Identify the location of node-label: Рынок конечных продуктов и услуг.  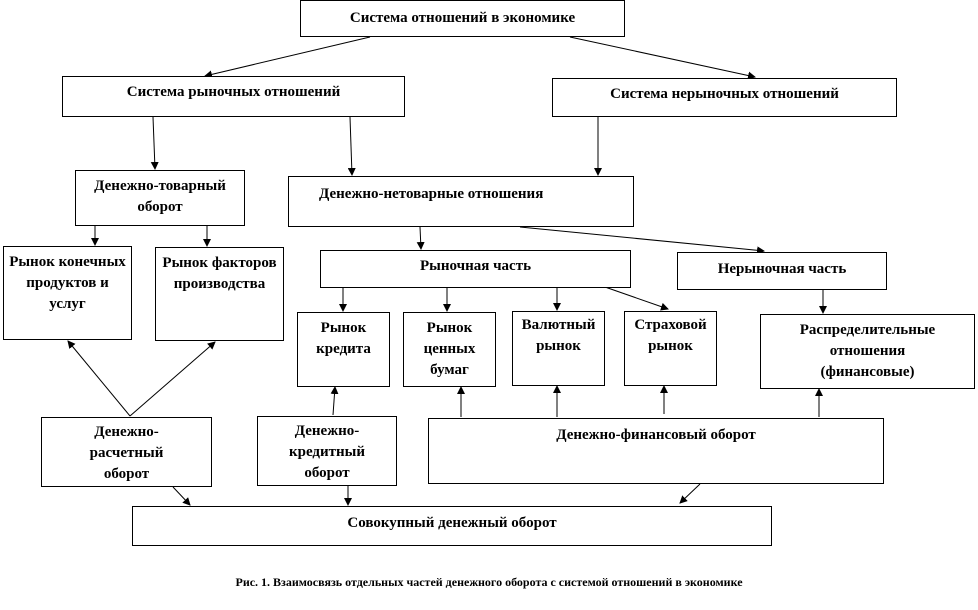
(67, 283).